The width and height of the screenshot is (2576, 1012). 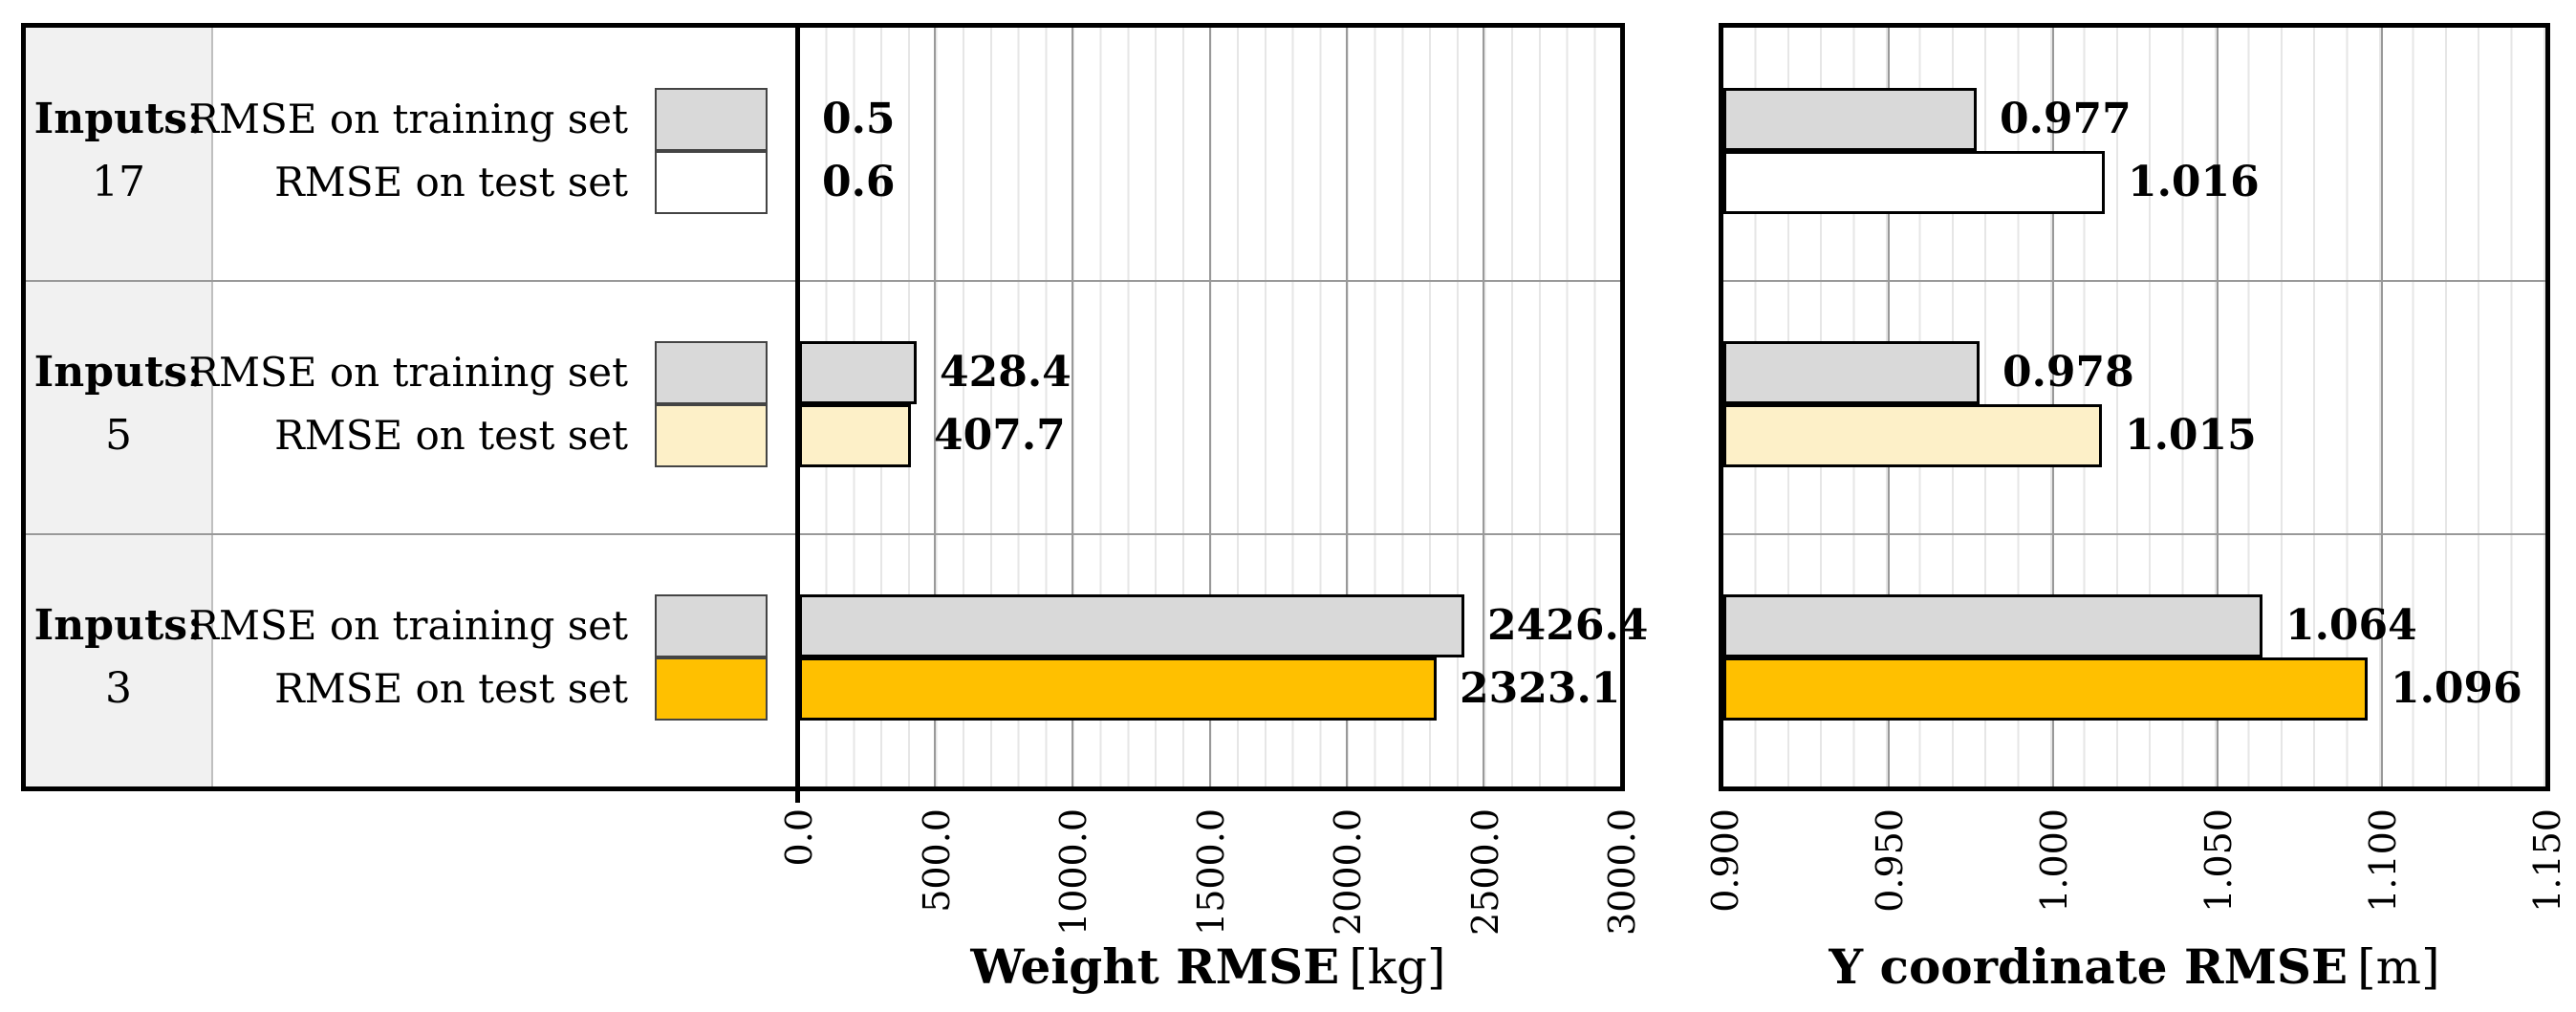 I want to click on x-axis-title-unit: [kg], so click(x=1397, y=967).